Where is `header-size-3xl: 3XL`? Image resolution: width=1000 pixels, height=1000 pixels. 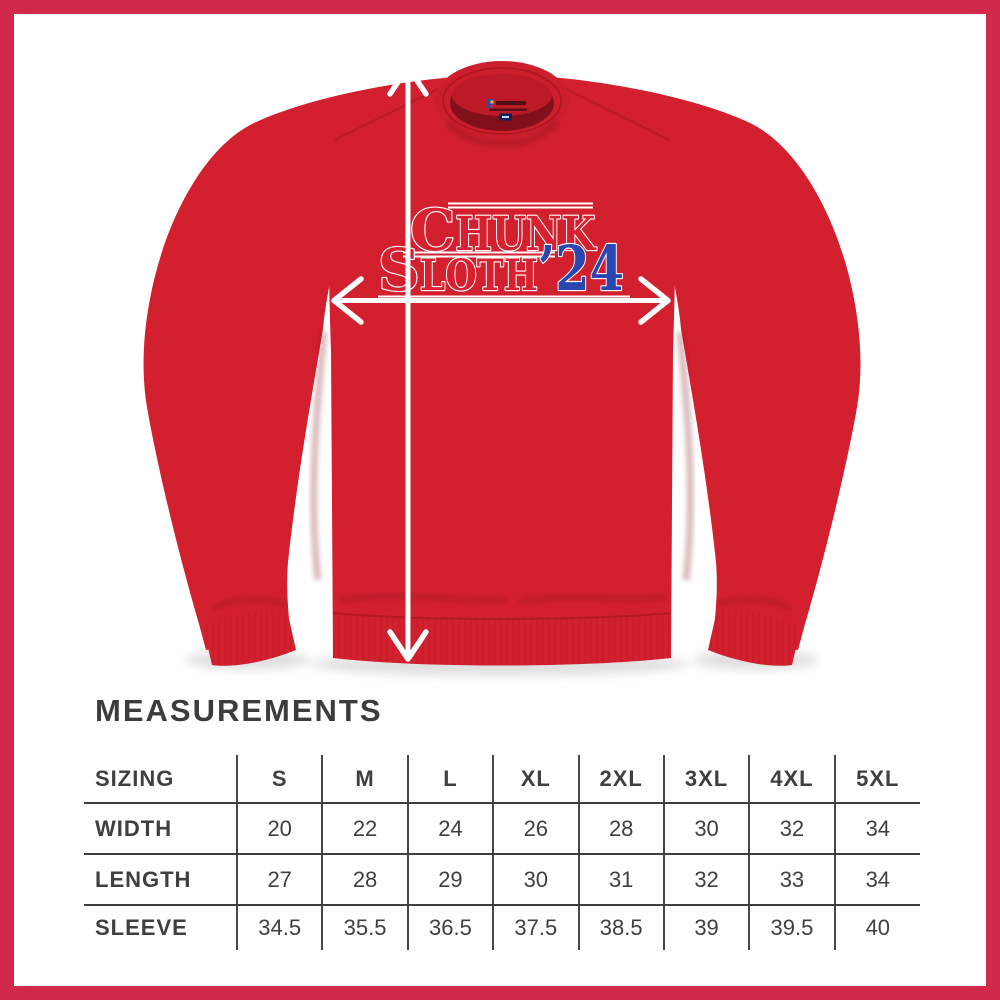 header-size-3xl: 3XL is located at coordinates (707, 779).